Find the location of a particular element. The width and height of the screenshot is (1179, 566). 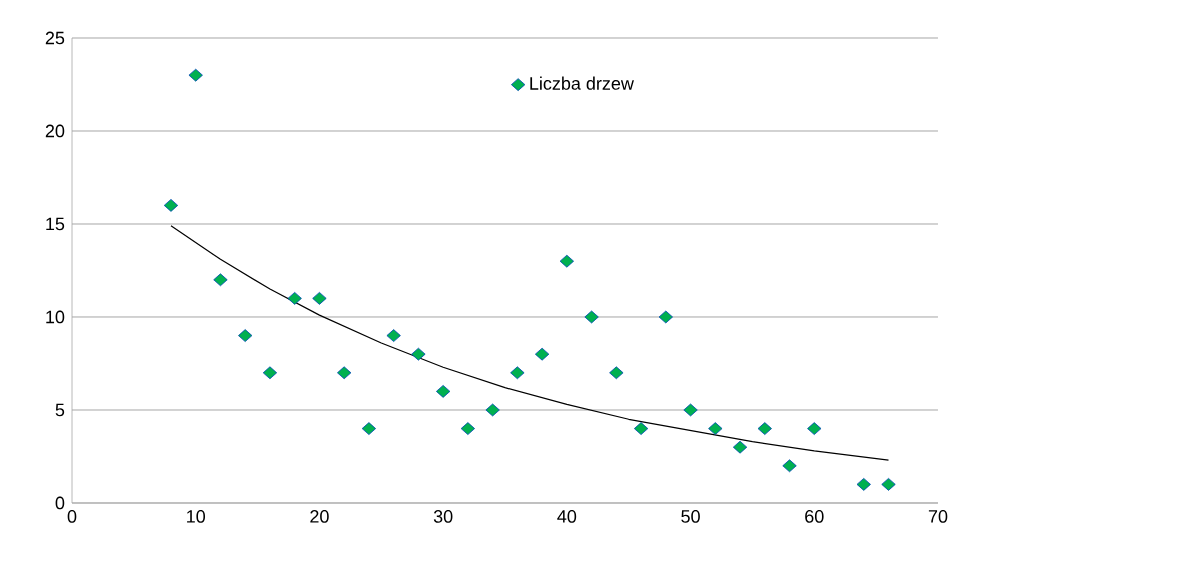

y-tick-label: 25 is located at coordinates (55, 38).